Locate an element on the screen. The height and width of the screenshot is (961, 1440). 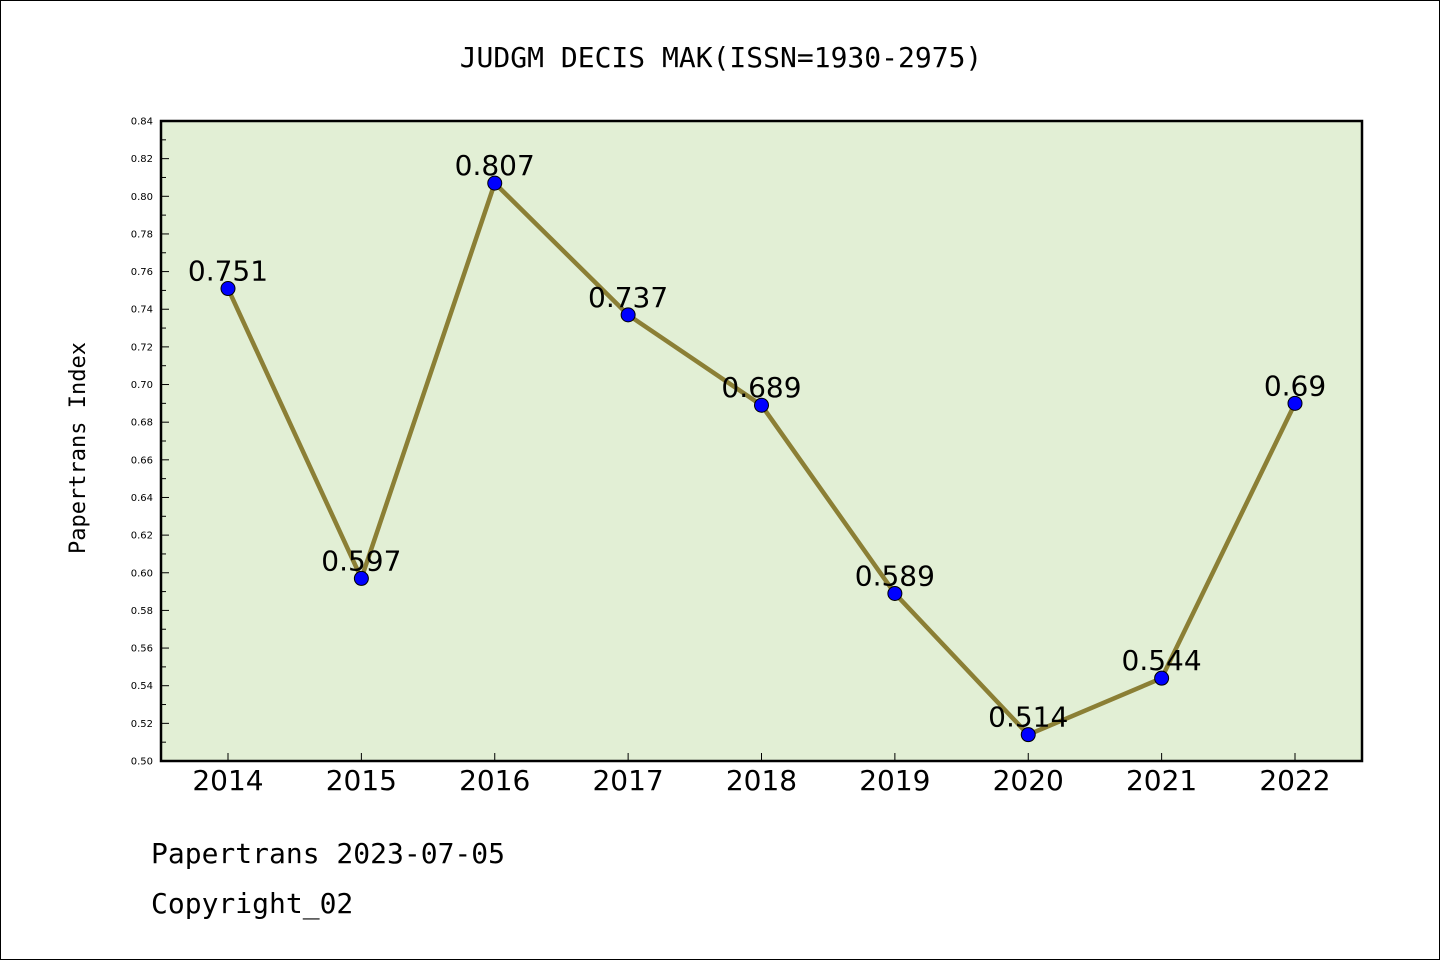
y-tick-label: 0.62 is located at coordinates (142, 536).